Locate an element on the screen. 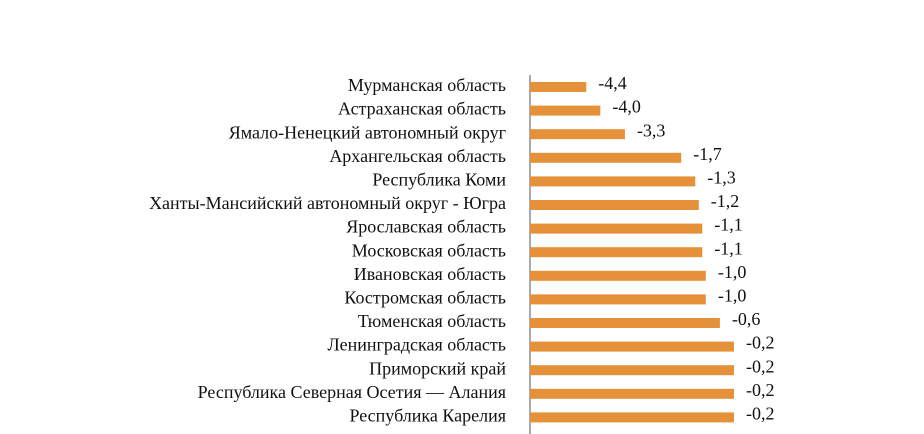  category-label: Республика Северная Осетия — Алания is located at coordinates (352, 392).